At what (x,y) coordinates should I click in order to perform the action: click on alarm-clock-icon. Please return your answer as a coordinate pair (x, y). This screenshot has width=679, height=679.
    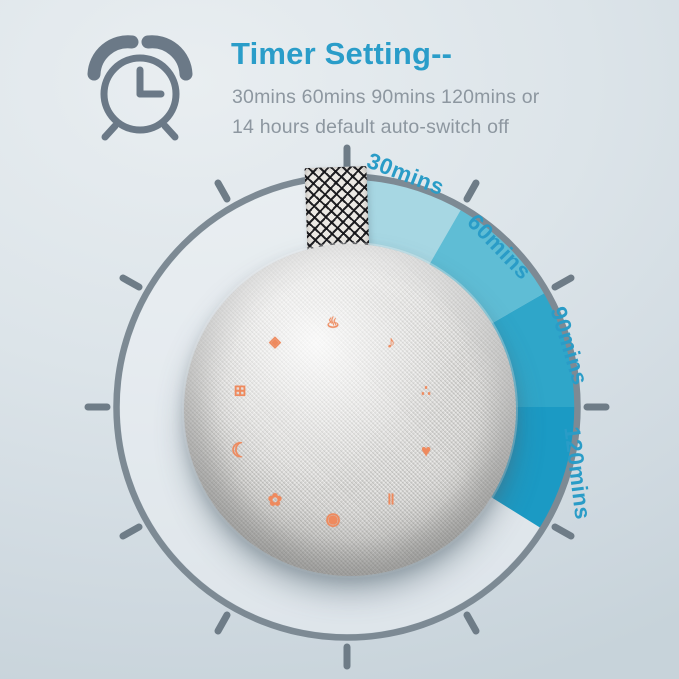
    Looking at the image, I should click on (140, 88).